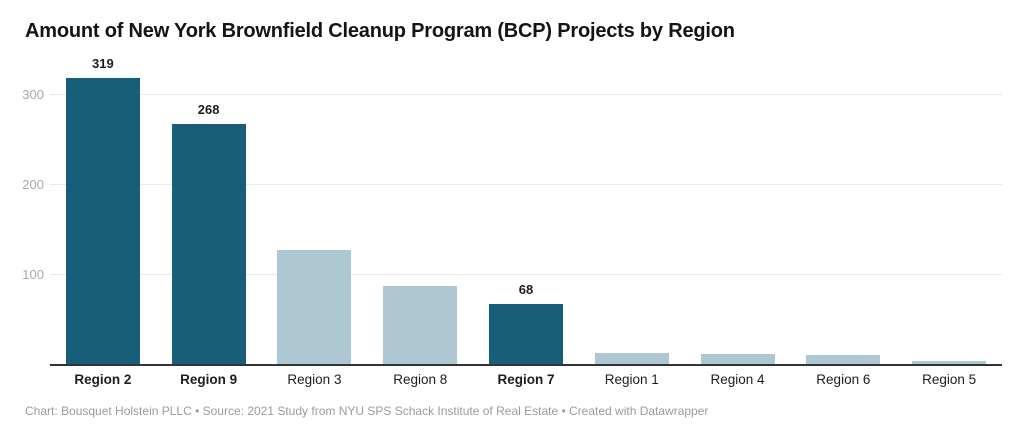 The width and height of the screenshot is (1024, 443). I want to click on bar-value-label-region-2: 319, so click(103, 63).